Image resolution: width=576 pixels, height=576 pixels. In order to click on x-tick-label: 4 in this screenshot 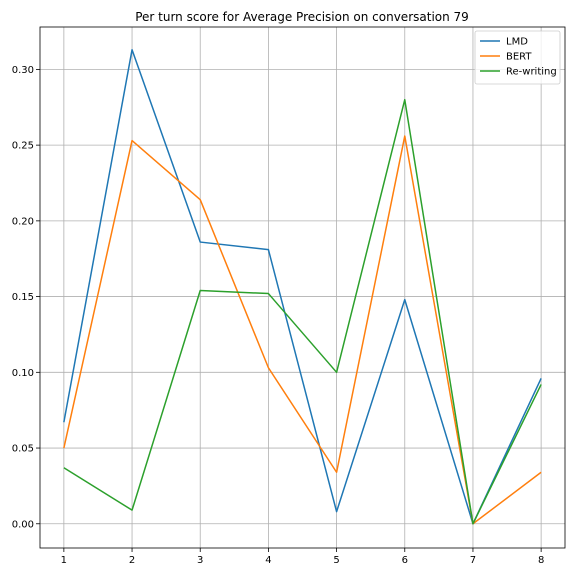, I will do `click(268, 560)`.